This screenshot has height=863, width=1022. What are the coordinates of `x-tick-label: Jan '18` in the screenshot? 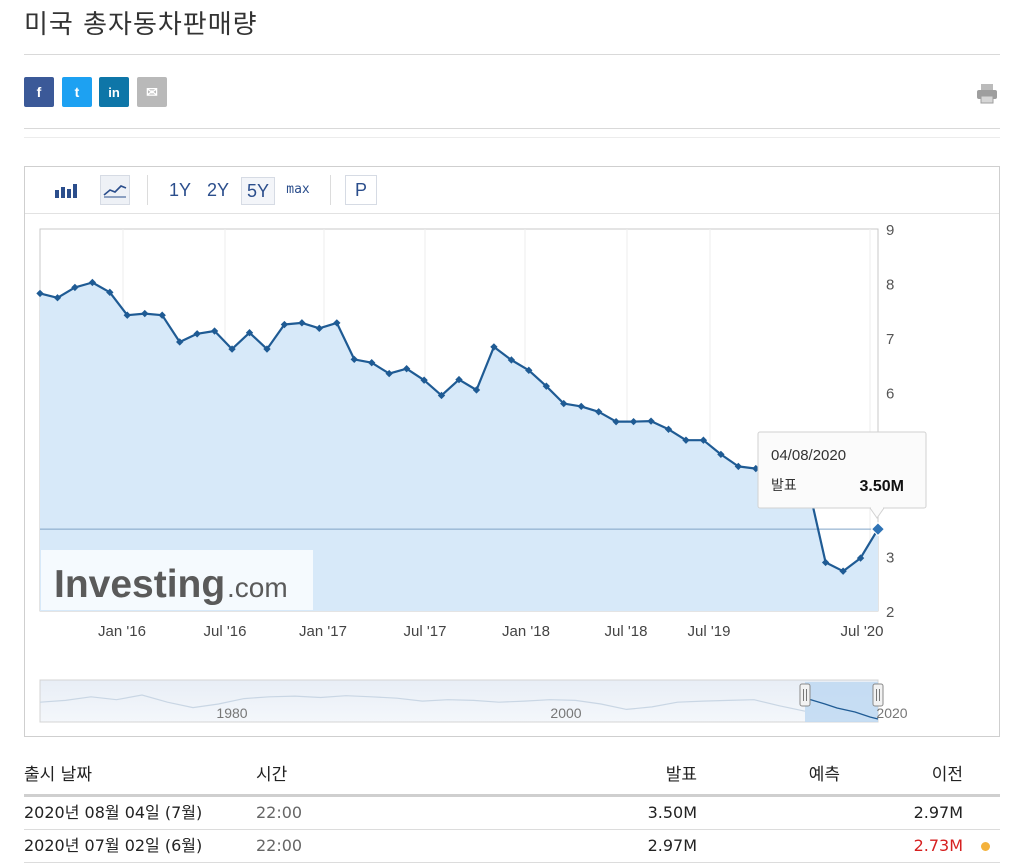 It's located at (526, 631).